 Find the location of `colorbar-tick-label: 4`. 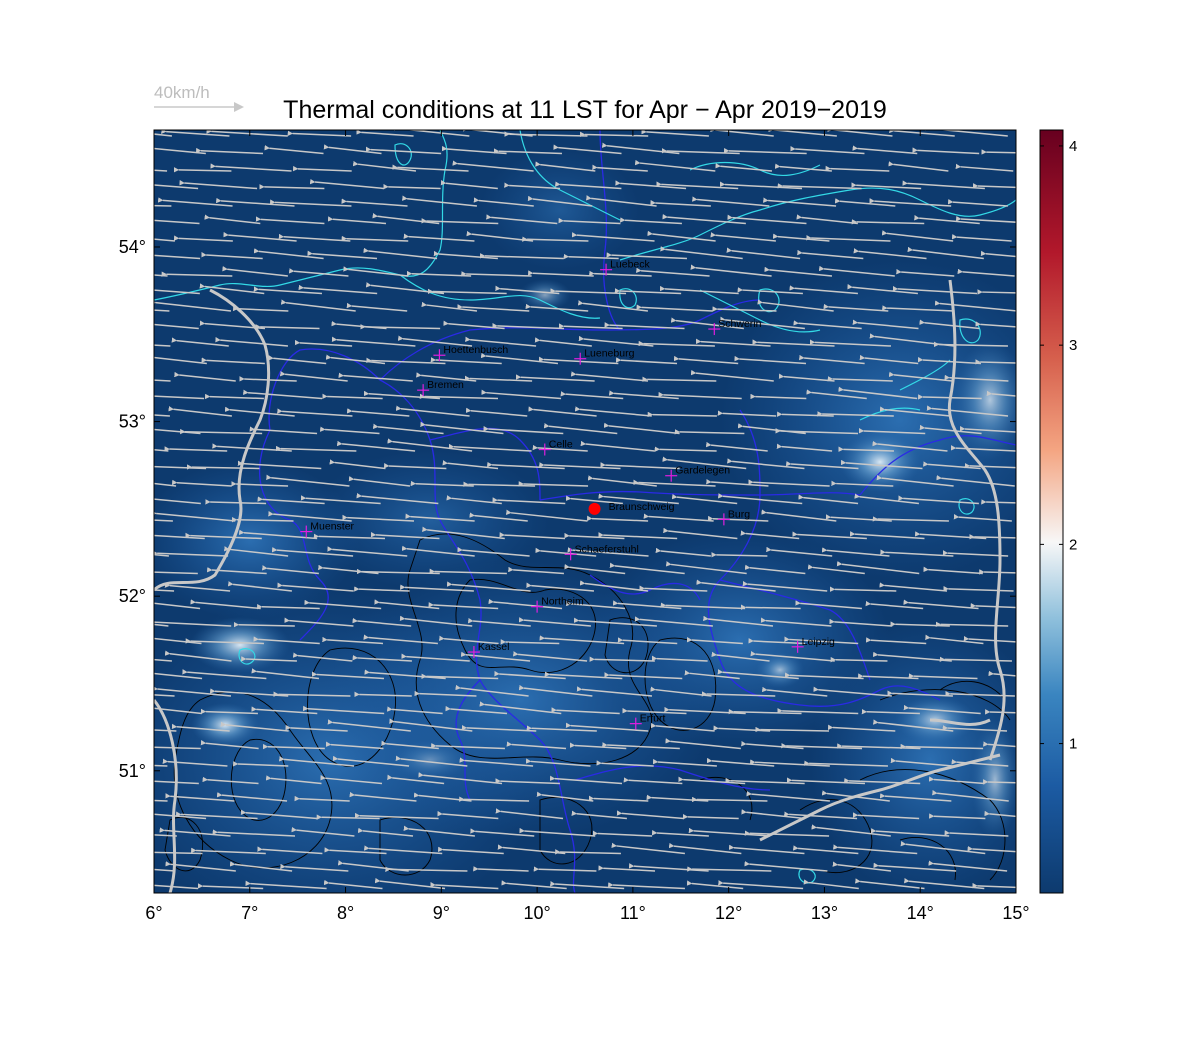

colorbar-tick-label: 4 is located at coordinates (1073, 146).